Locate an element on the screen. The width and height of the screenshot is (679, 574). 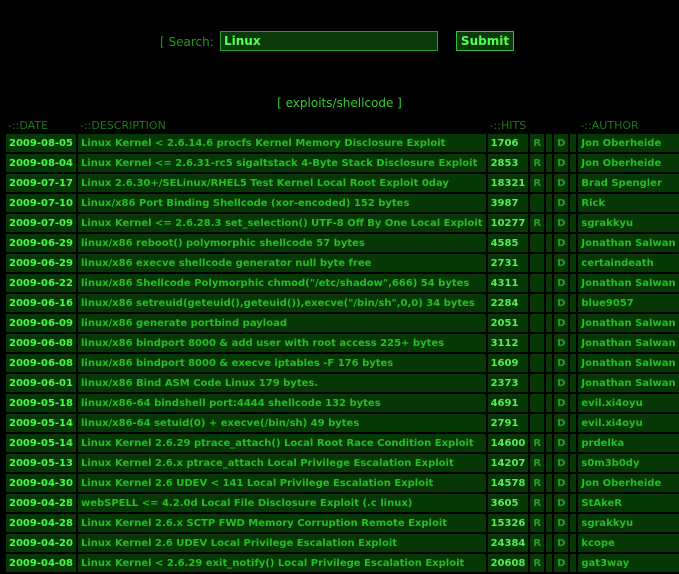
column-date: -::DATE is located at coordinates (28, 125).